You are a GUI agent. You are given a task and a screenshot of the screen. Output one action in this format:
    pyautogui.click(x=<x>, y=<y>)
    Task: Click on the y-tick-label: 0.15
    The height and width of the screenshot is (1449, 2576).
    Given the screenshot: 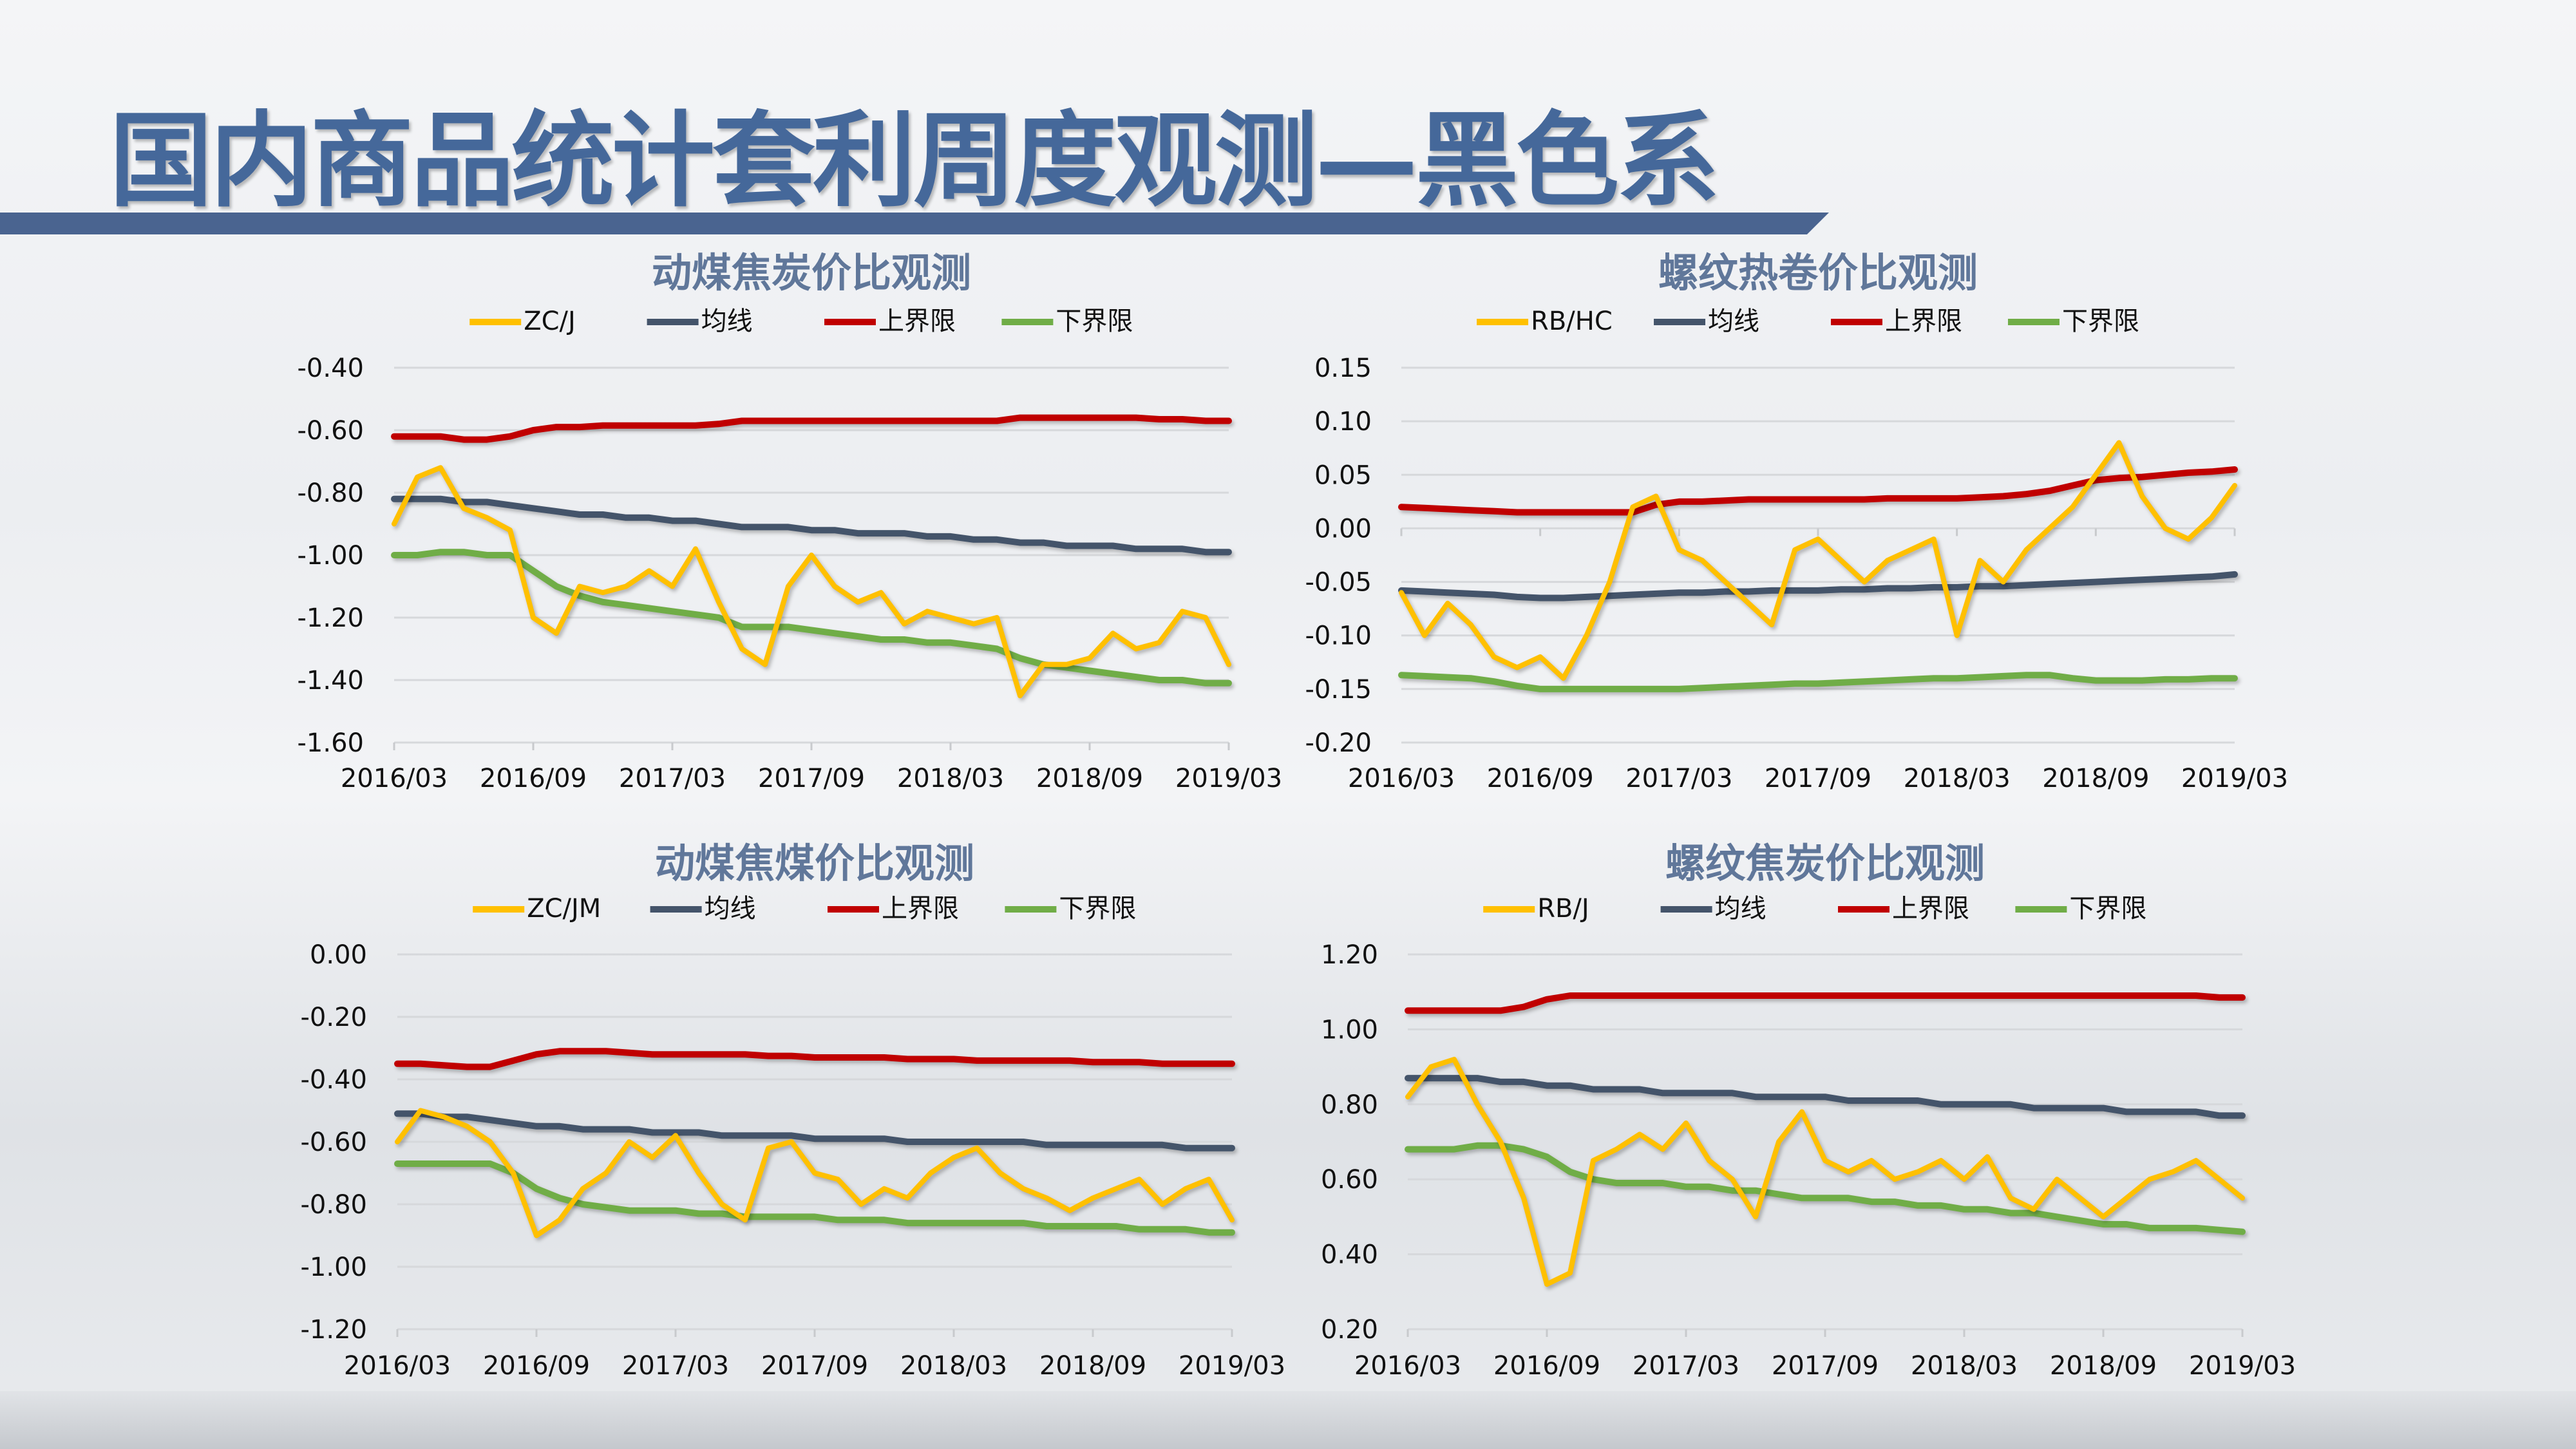 What is the action you would take?
    pyautogui.click(x=1343, y=368)
    